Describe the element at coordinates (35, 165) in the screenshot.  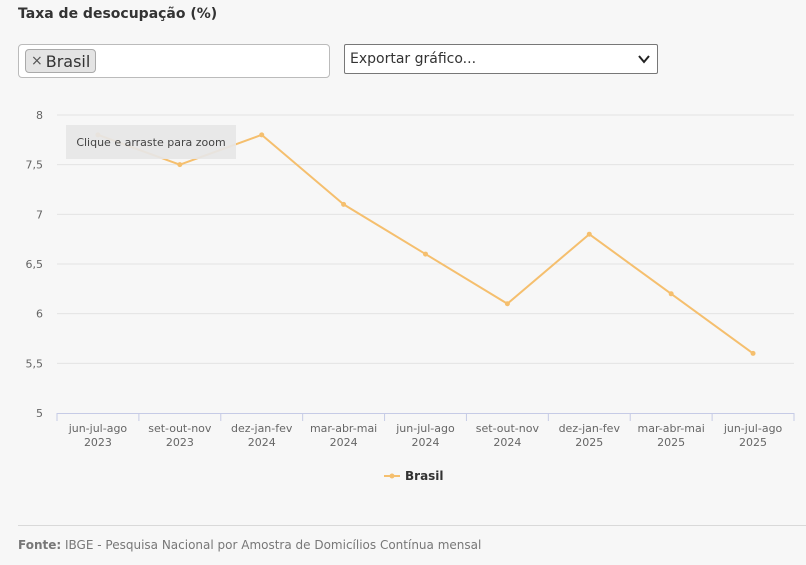
I see `y-tick-label: 7,5` at that location.